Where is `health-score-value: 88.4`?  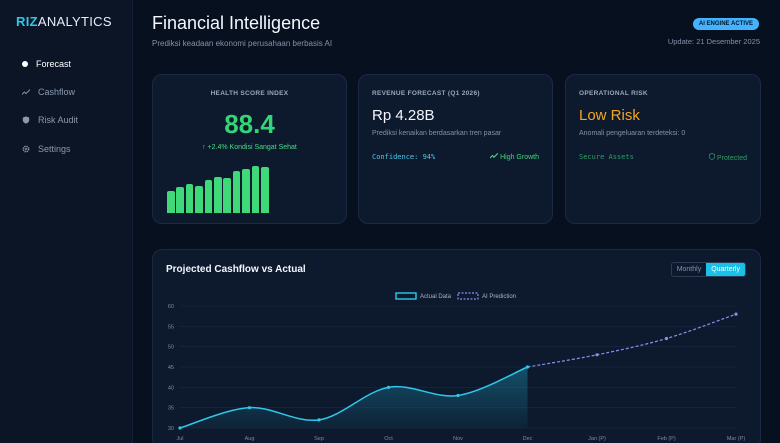
health-score-value: 88.4 is located at coordinates (249, 124).